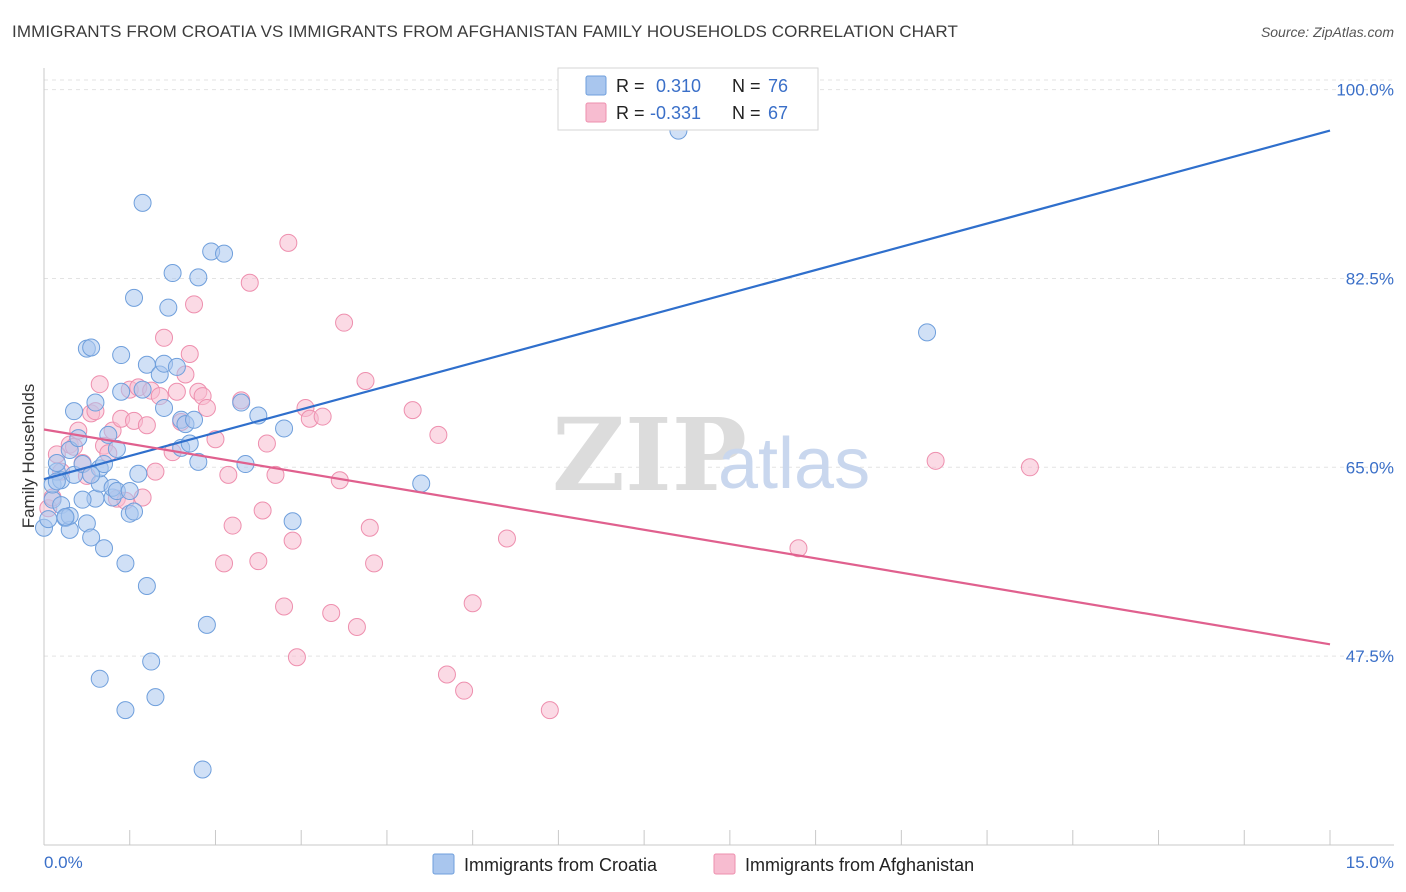 The width and height of the screenshot is (1406, 892). What do you see at coordinates (63, 862) in the screenshot?
I see `x-tick-label-min: 0.0%` at bounding box center [63, 862].